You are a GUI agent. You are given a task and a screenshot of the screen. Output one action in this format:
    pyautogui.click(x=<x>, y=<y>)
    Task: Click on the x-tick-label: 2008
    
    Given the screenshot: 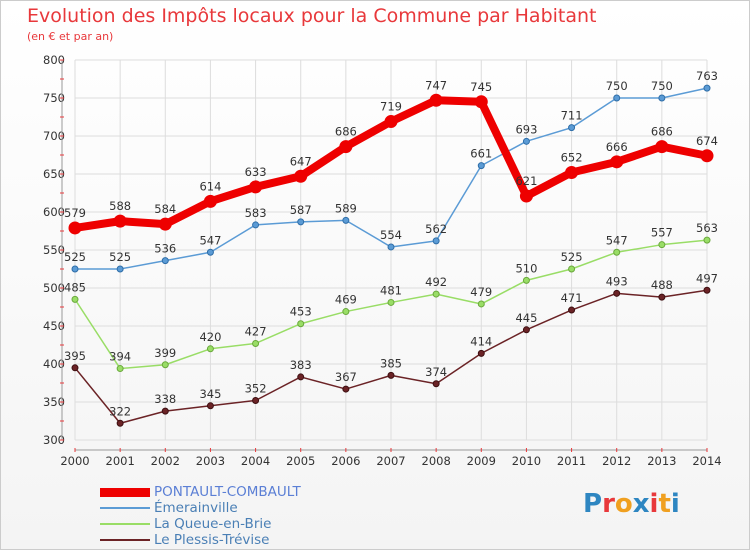 What is the action you would take?
    pyautogui.click(x=436, y=461)
    